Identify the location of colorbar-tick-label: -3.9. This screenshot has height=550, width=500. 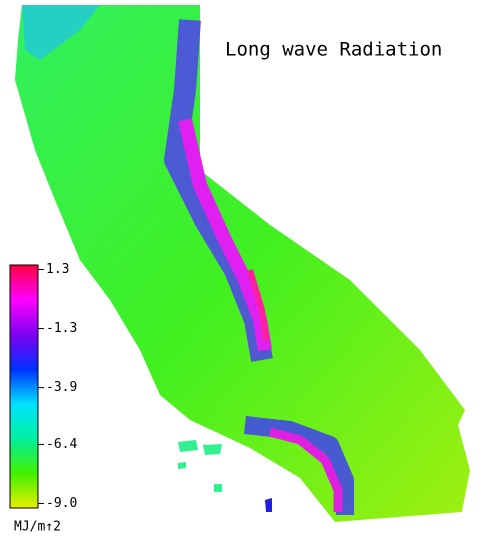
(61, 387).